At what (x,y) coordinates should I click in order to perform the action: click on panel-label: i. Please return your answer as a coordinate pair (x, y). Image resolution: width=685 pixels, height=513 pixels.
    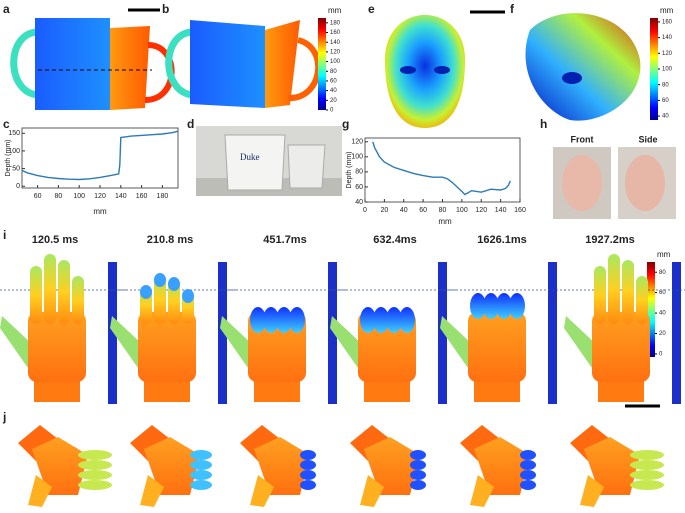
    Looking at the image, I should click on (4, 235).